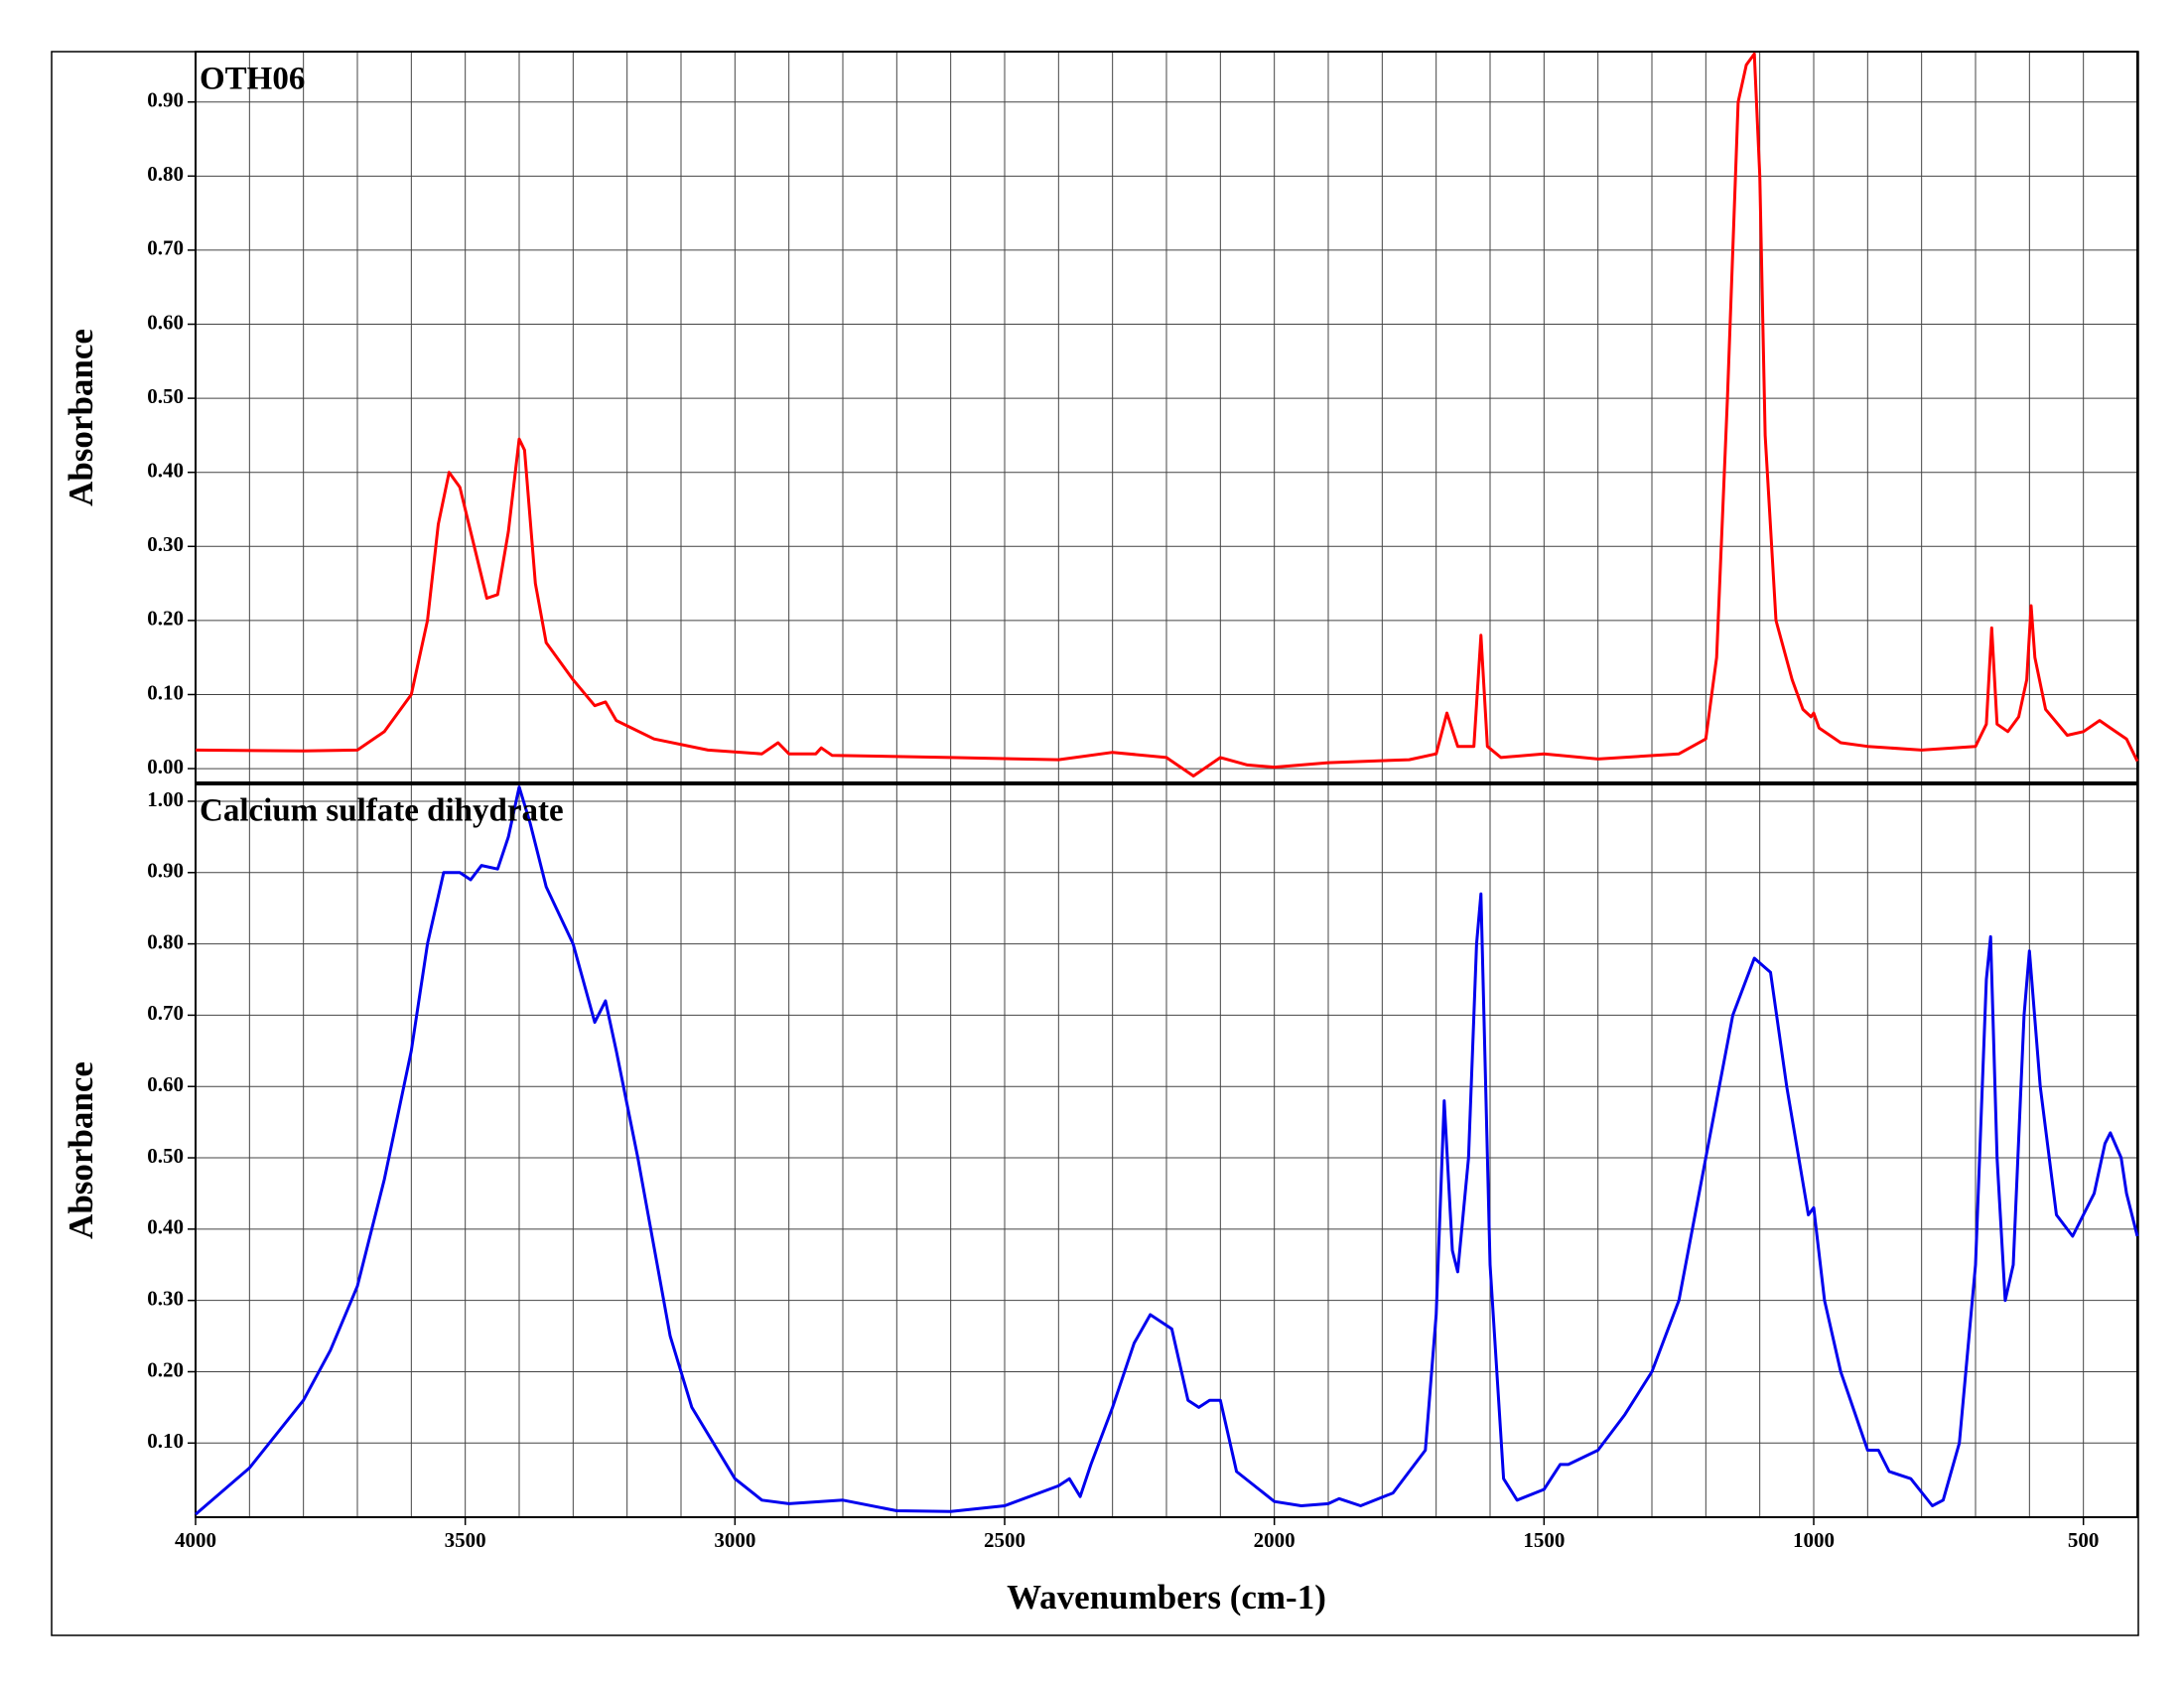 The height and width of the screenshot is (1688, 2184). I want to click on x-tick-label: 2500, so click(1004, 1540).